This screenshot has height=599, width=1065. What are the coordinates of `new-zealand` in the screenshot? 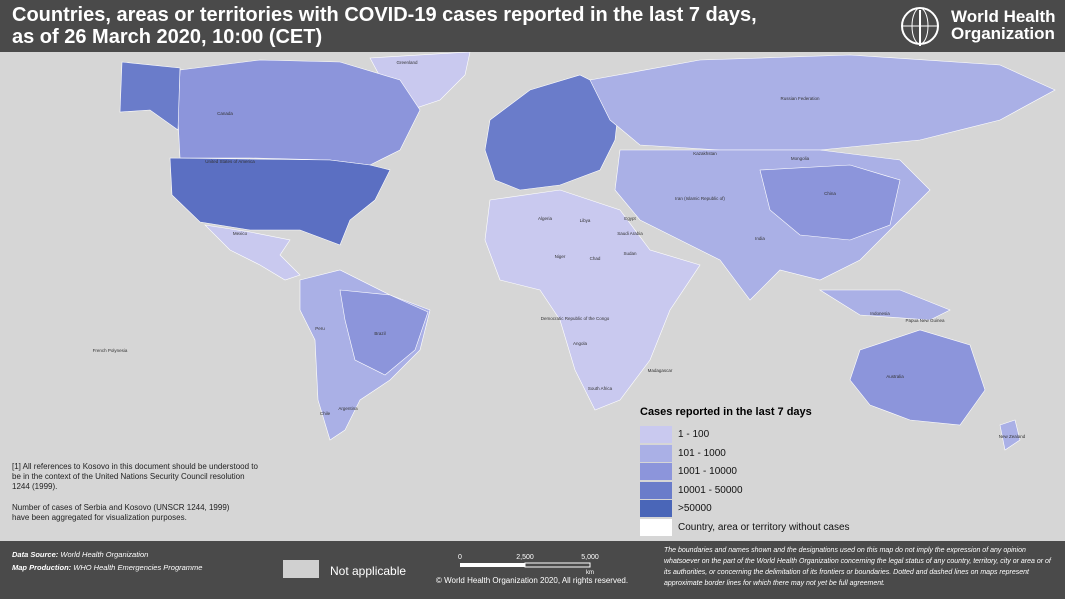 It's located at (1010, 435).